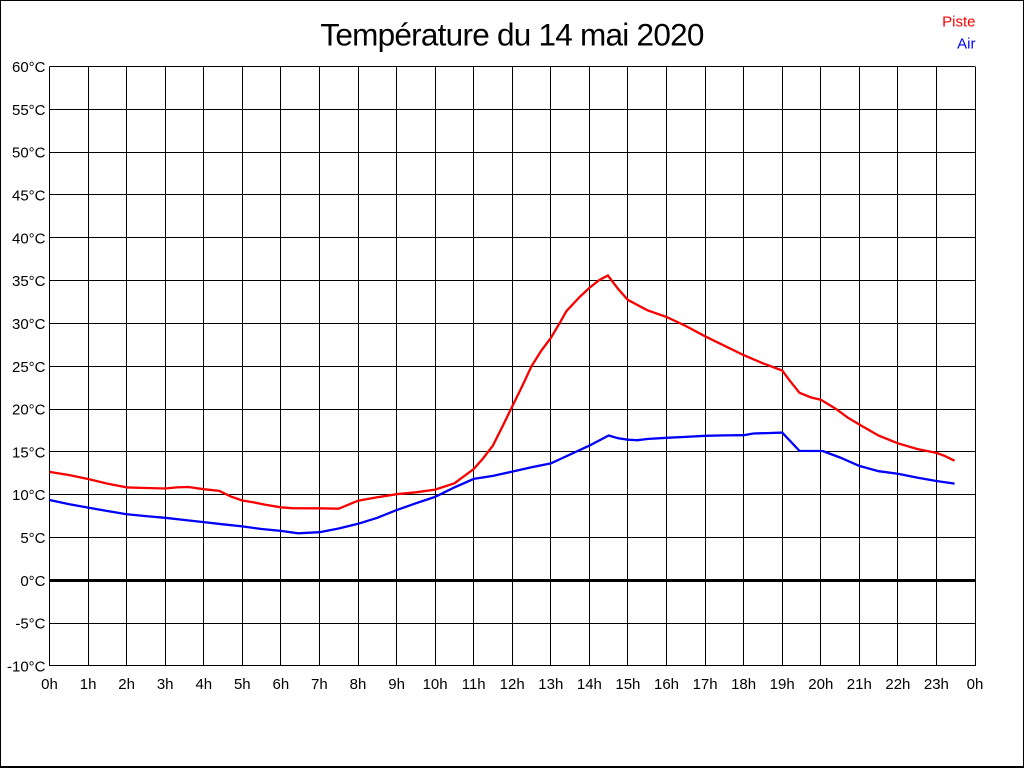 The width and height of the screenshot is (1024, 768). What do you see at coordinates (29, 281) in the screenshot?
I see `svg-text: 35°C` at bounding box center [29, 281].